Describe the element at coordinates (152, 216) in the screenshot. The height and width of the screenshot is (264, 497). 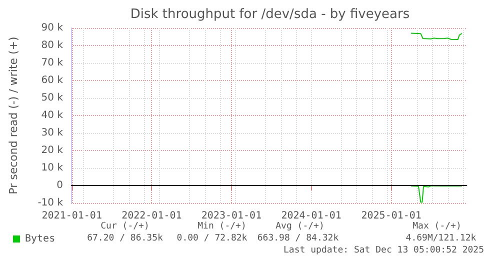
I see `x-tick-label: 2022-01-01` at that location.